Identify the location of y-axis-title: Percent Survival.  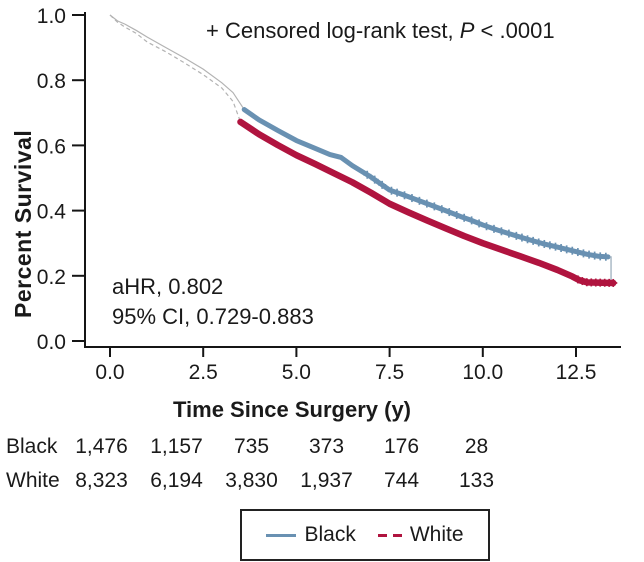
(23, 223).